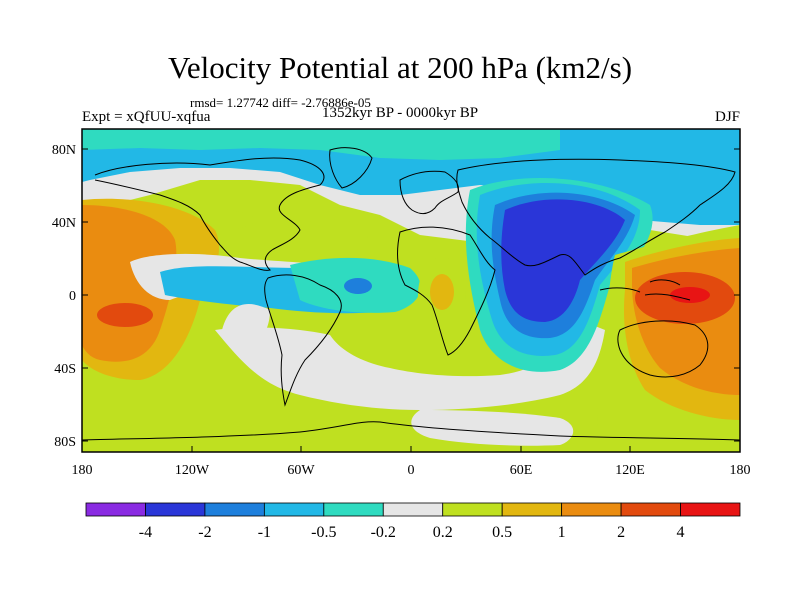 This screenshot has width=800, height=600. Describe the element at coordinates (411, 449) in the screenshot. I see `x-ticks` at that location.